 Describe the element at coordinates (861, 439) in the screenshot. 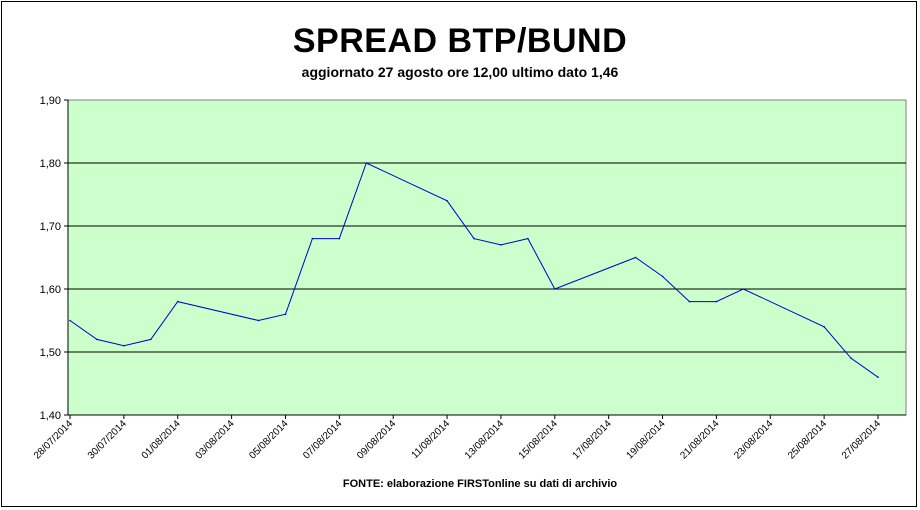

I see `x-tick-label: 27/08/2014` at that location.